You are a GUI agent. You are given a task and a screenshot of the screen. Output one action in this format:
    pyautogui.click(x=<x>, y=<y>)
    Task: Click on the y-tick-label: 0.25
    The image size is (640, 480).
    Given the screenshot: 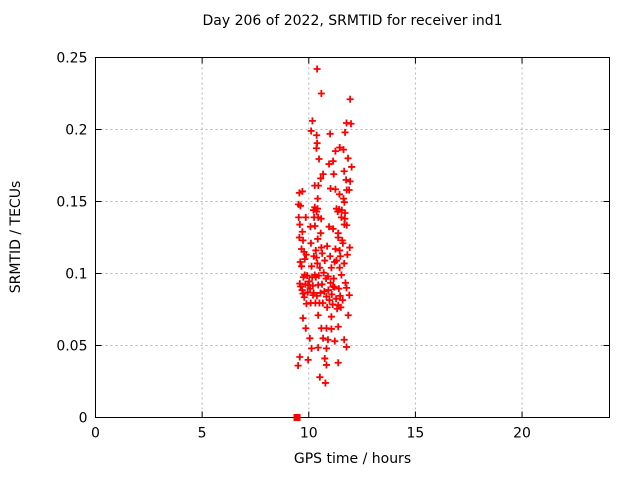 What is the action you would take?
    pyautogui.click(x=71, y=59)
    